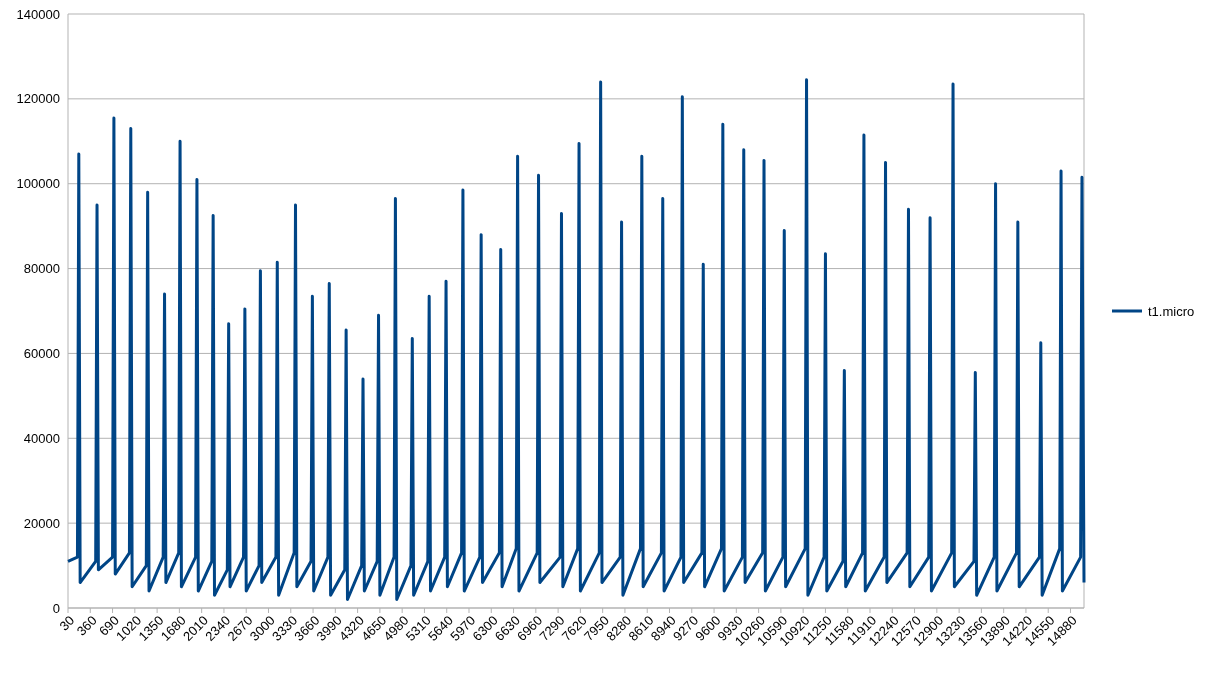 The image size is (1220, 686). I want to click on y-tick-label: 100000, so click(38, 184).